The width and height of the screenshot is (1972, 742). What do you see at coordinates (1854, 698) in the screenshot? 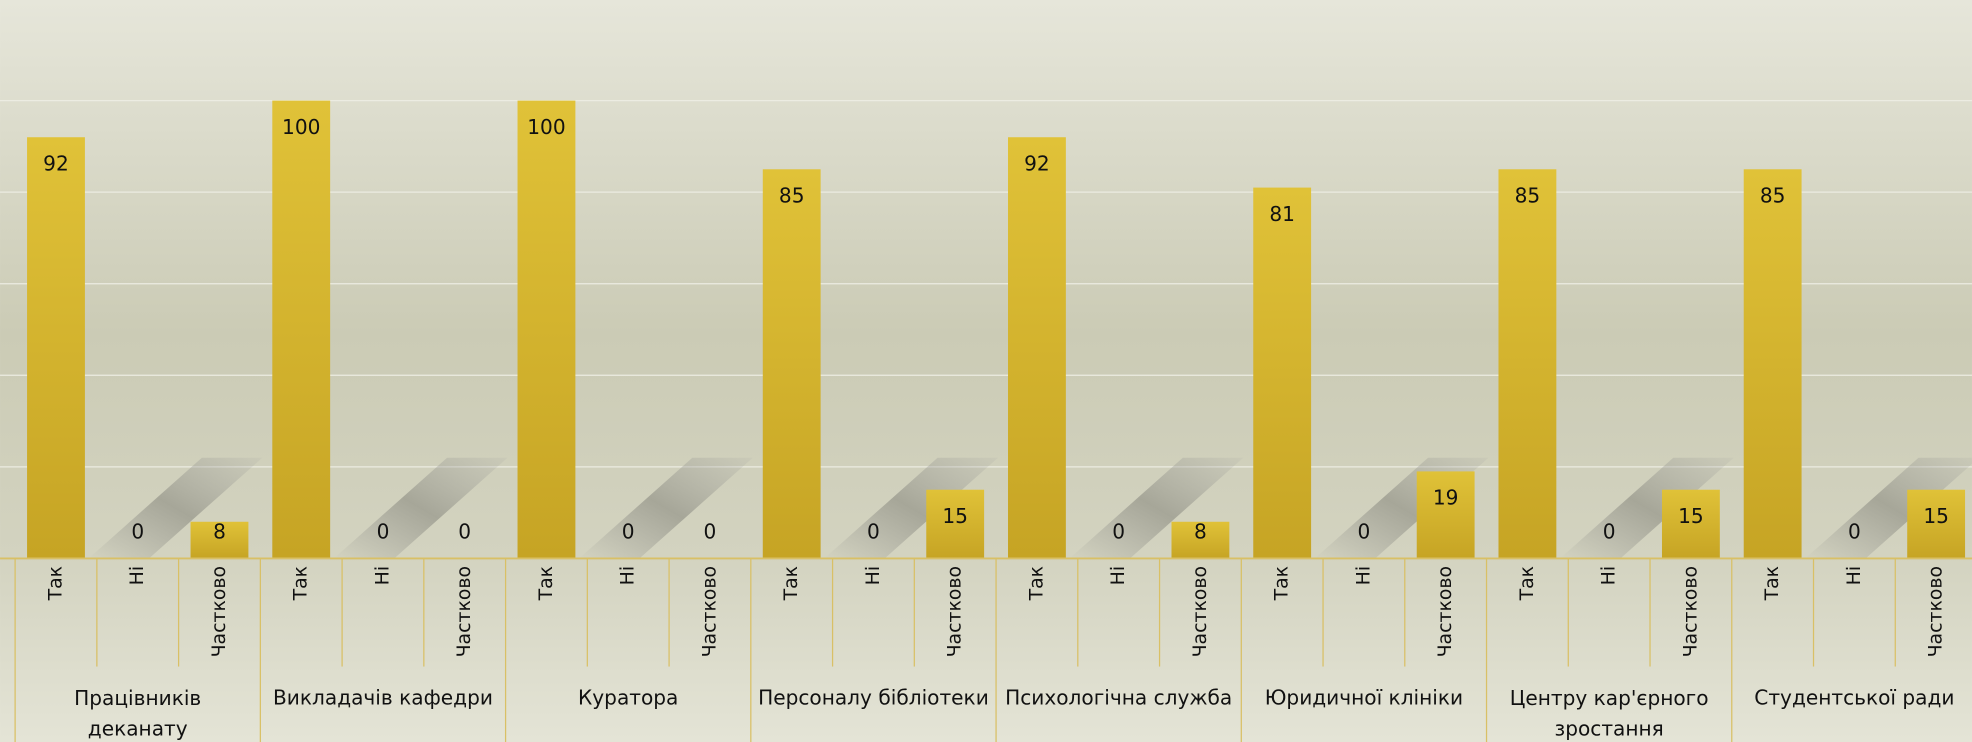
I see `group-label: Студентської ради` at bounding box center [1854, 698].